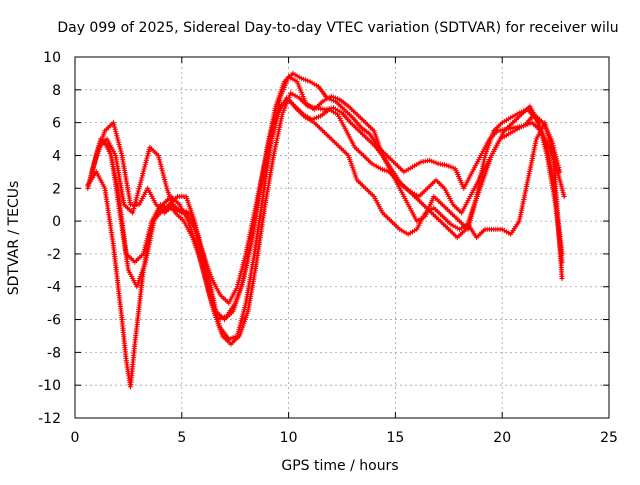 The height and width of the screenshot is (485, 640). I want to click on x-tick-label: 20, so click(502, 438).